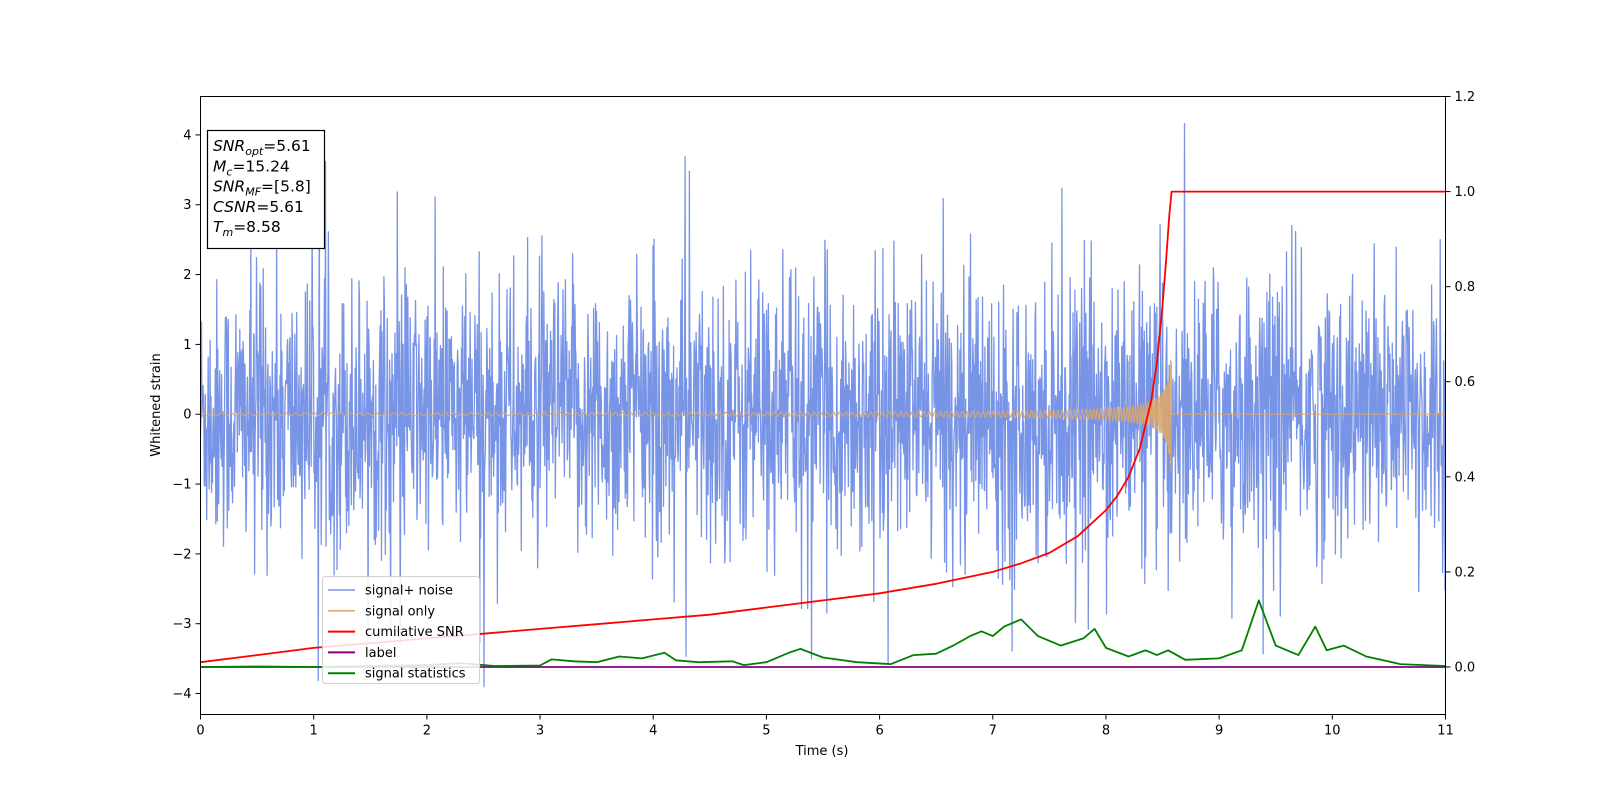  What do you see at coordinates (187, 275) in the screenshot?
I see `left-y-tick-label: 2` at bounding box center [187, 275].